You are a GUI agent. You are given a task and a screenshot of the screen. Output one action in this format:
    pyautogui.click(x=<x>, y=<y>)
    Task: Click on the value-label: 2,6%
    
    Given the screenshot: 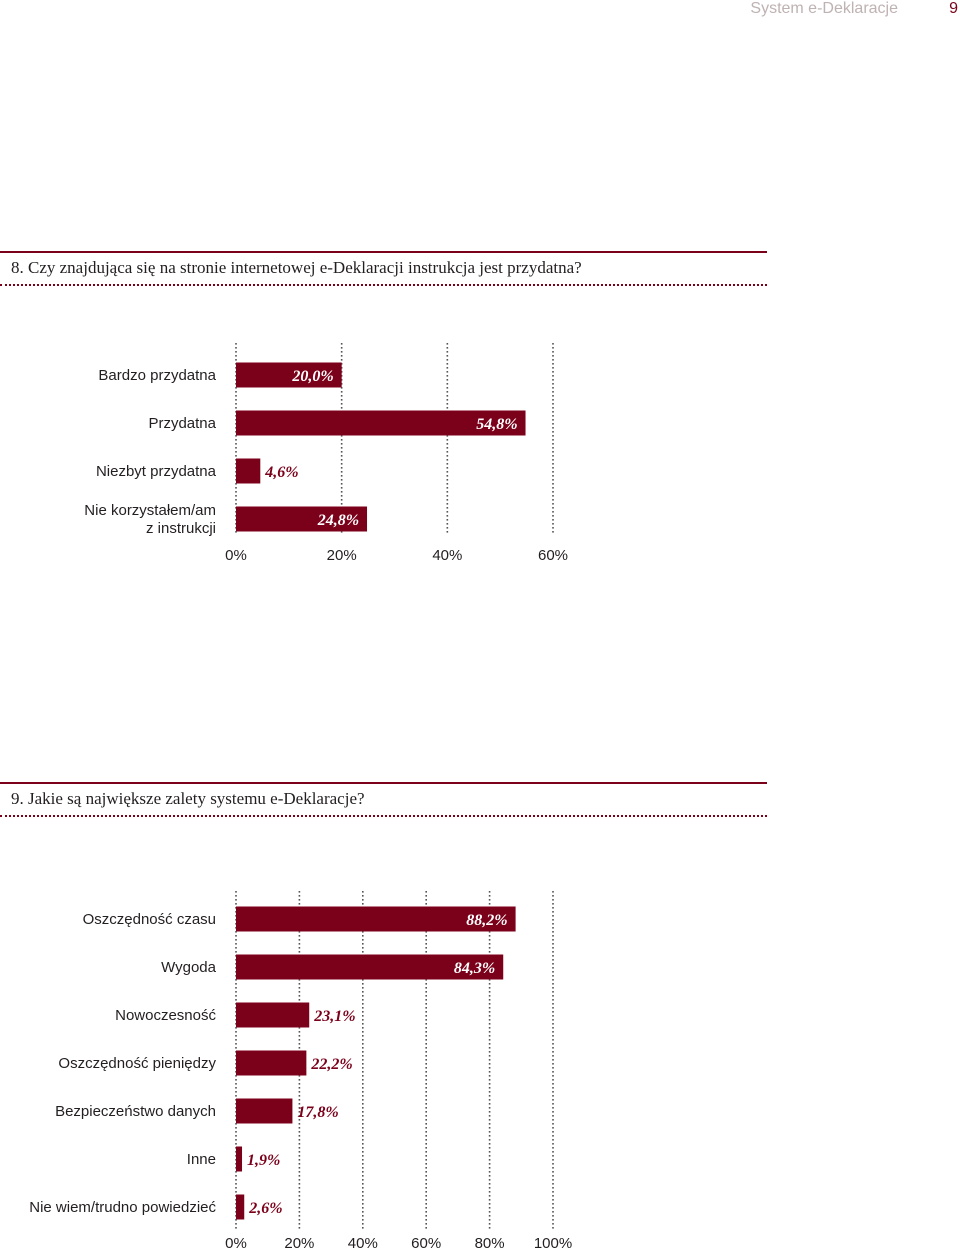 What is the action you would take?
    pyautogui.click(x=265, y=1208)
    